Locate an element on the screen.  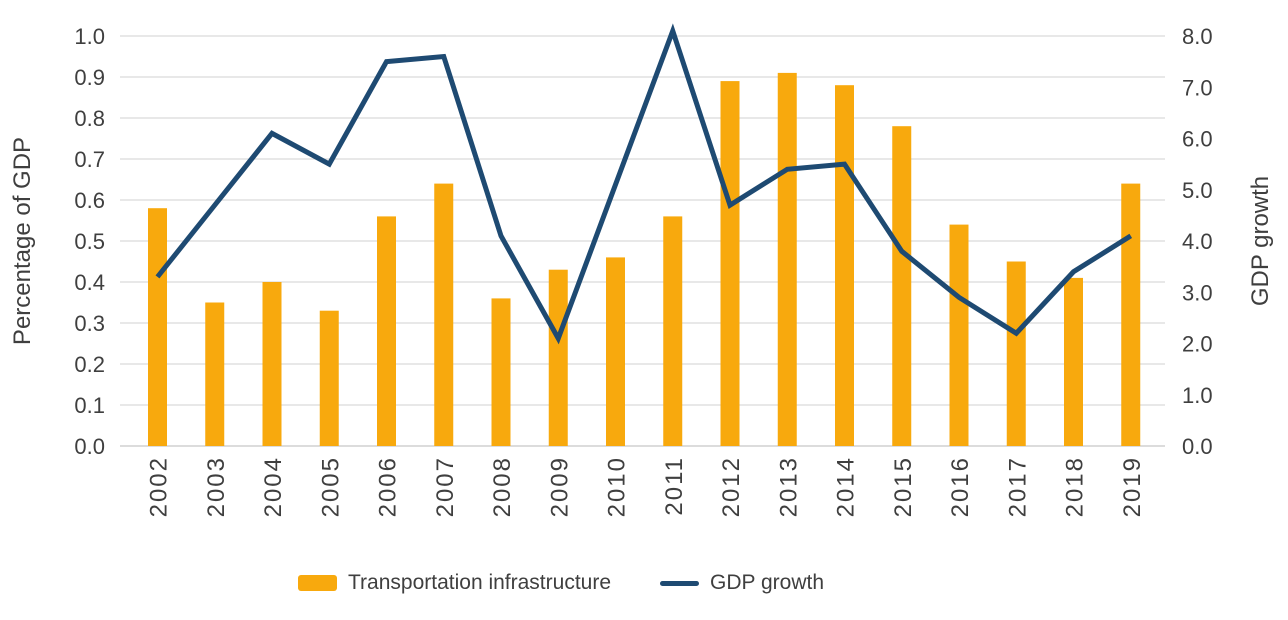
year-label-2006: 2006 is located at coordinates (388, 486).